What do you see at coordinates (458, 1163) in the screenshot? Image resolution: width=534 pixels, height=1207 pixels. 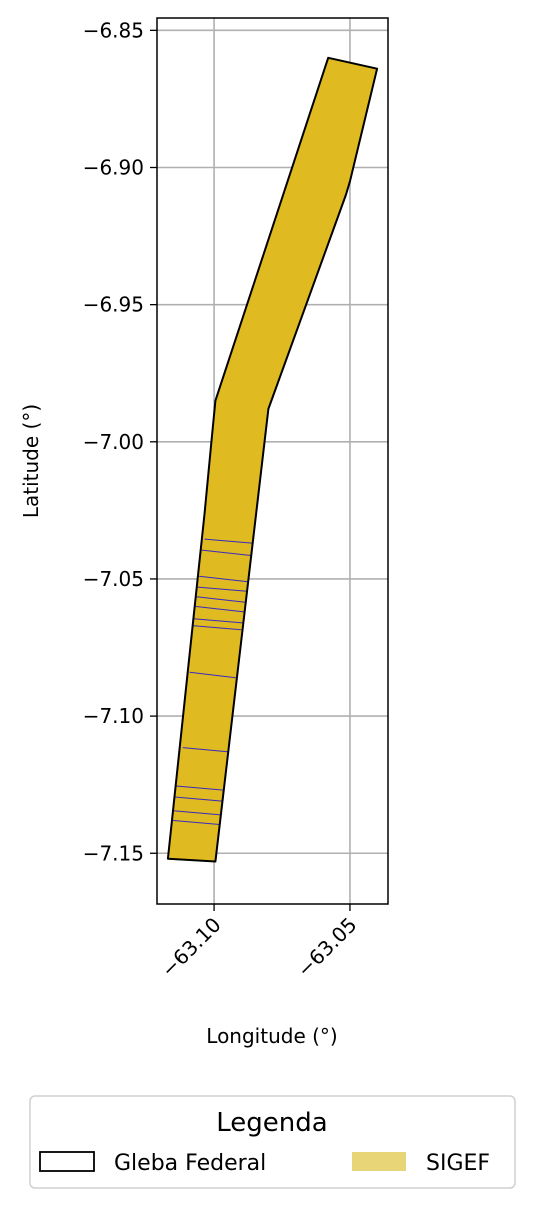 I see `legend-label-sigef: SIGEF` at bounding box center [458, 1163].